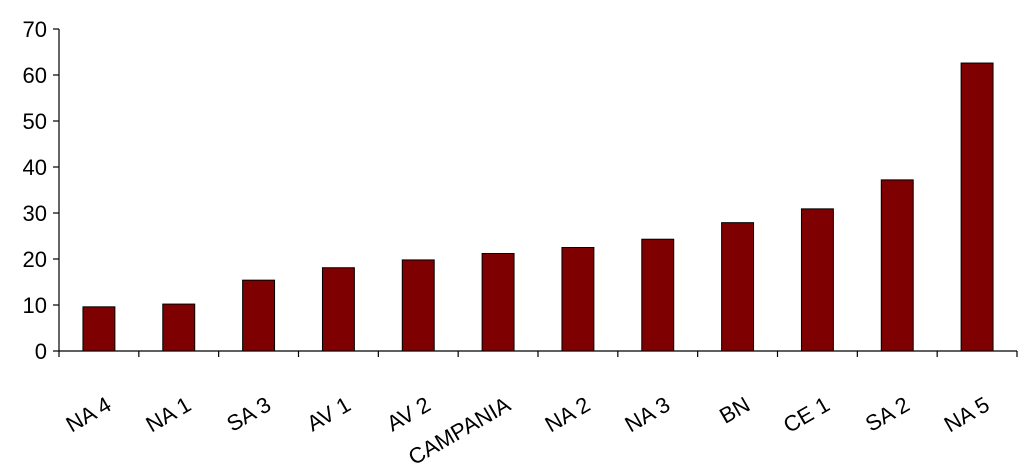  What do you see at coordinates (887, 414) in the screenshot?
I see `x-tick-label: SA 2` at bounding box center [887, 414].